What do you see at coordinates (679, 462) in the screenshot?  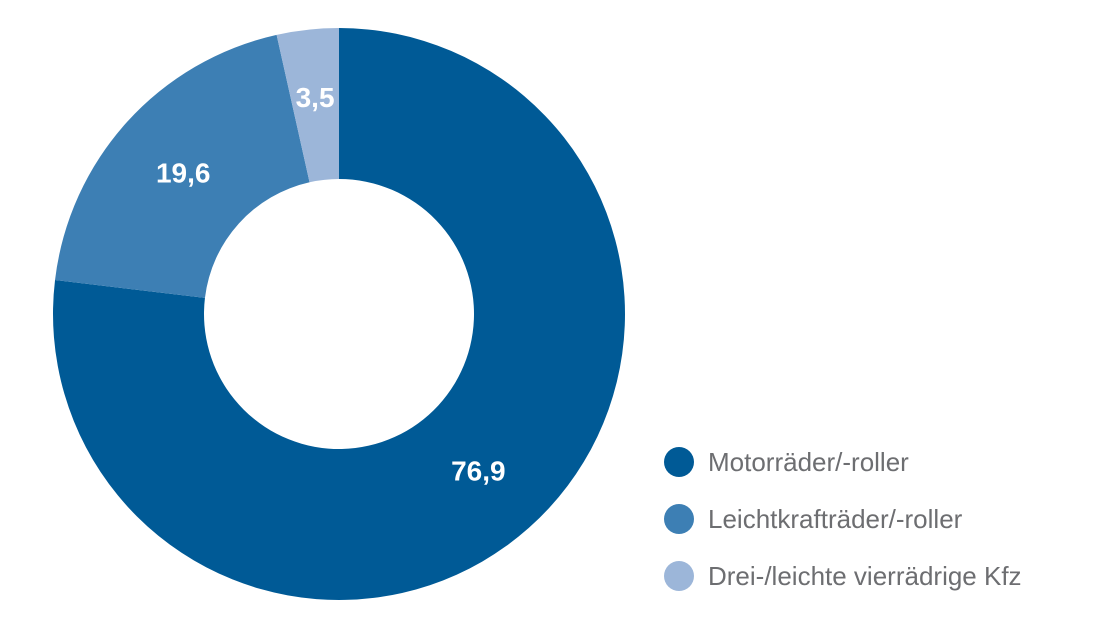 I see `legend-swatch-motorraeder` at bounding box center [679, 462].